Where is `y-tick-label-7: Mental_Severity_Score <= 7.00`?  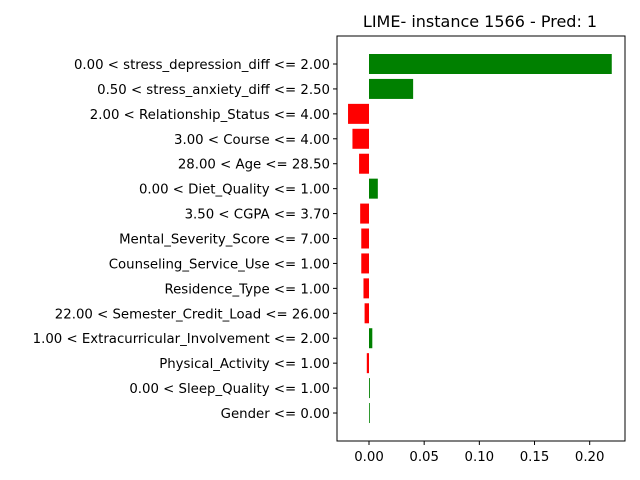
y-tick-label-7: Mental_Severity_Score <= 7.00 is located at coordinates (224, 240).